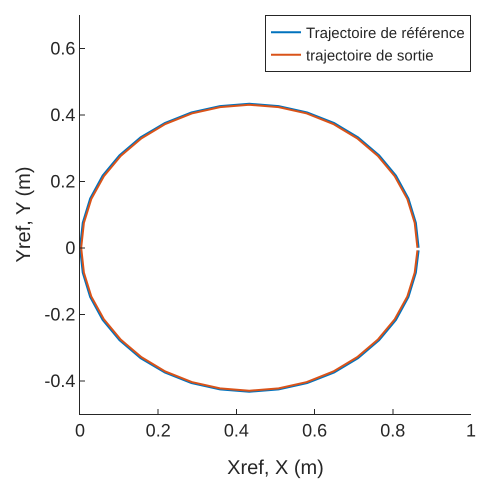 The width and height of the screenshot is (488, 479). I want to click on y-tick-label: -0.4, so click(60, 381).